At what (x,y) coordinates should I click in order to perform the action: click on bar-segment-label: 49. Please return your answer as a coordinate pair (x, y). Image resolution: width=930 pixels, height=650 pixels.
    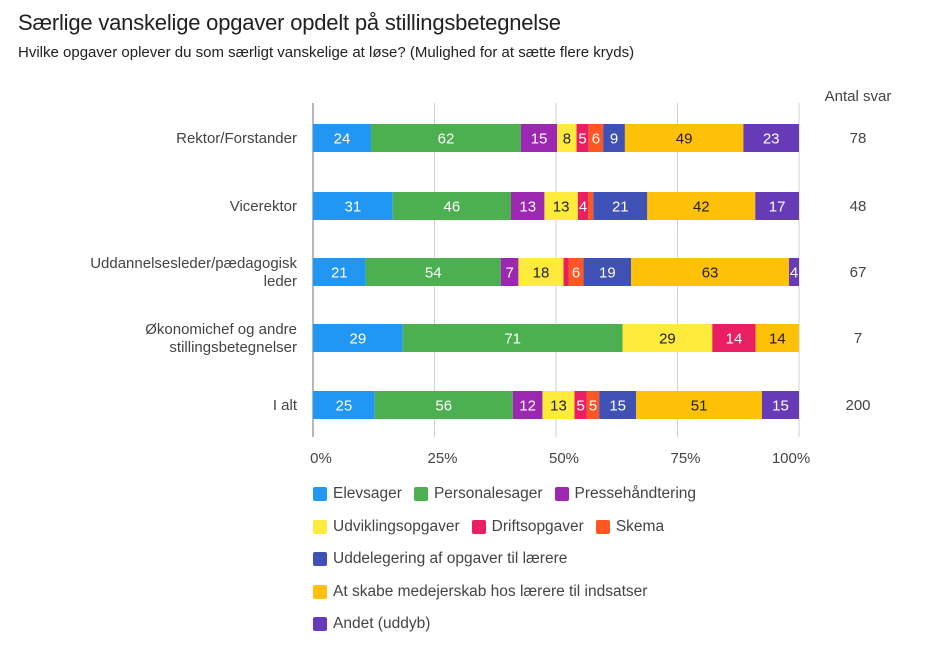
    Looking at the image, I should click on (684, 139).